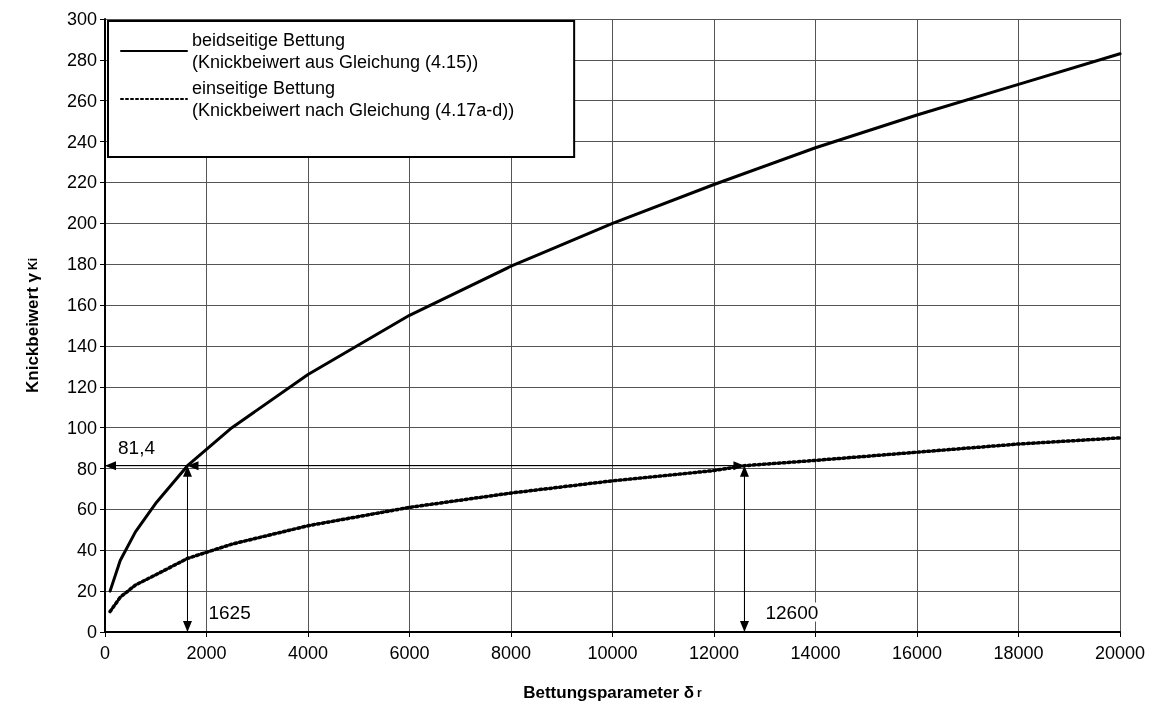 The height and width of the screenshot is (719, 1161). Describe the element at coordinates (81, 345) in the screenshot. I see `y-tick-label: 140` at that location.